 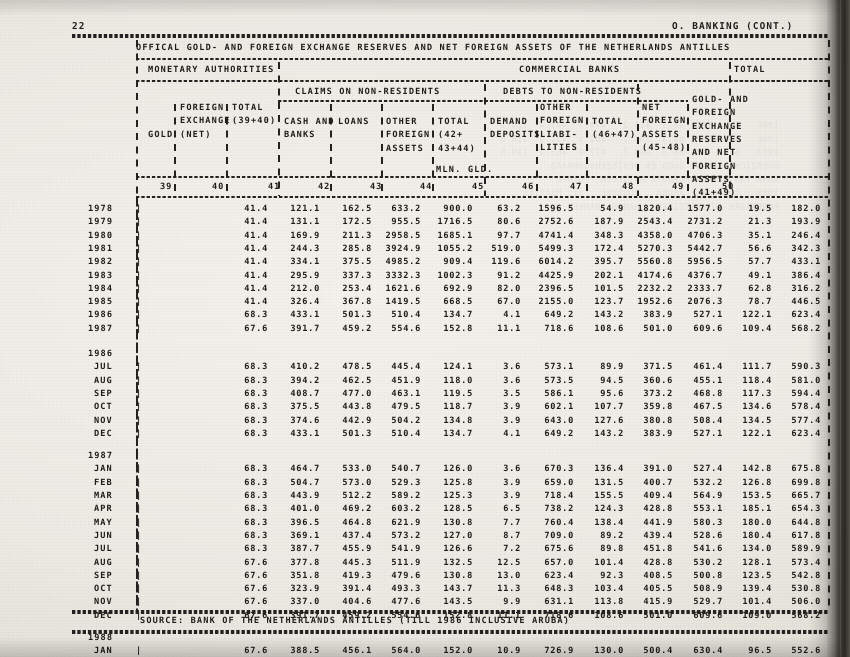 I want to click on cell-FEB-col44: 3.9, so click(x=512, y=482).